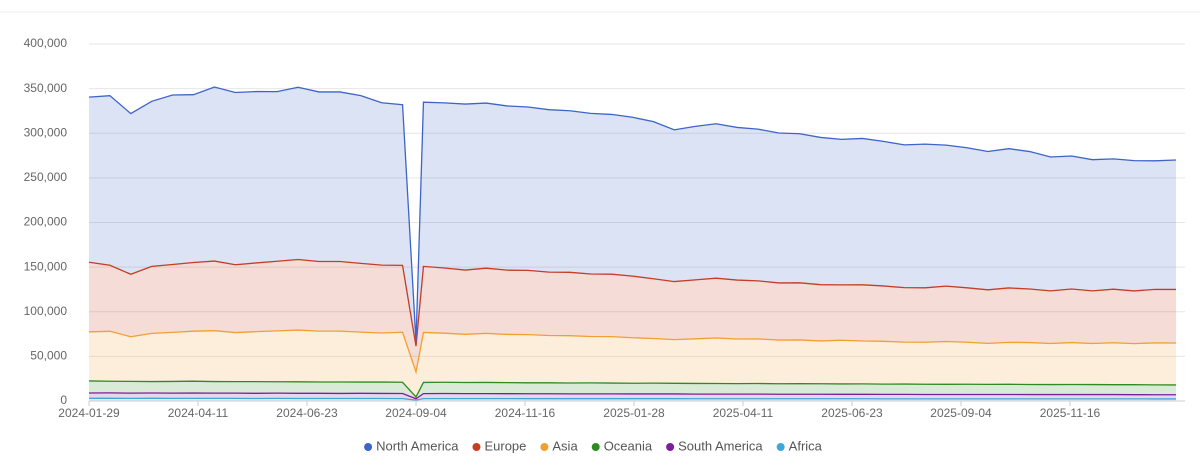  I want to click on legend-text: Europe, so click(505, 445).